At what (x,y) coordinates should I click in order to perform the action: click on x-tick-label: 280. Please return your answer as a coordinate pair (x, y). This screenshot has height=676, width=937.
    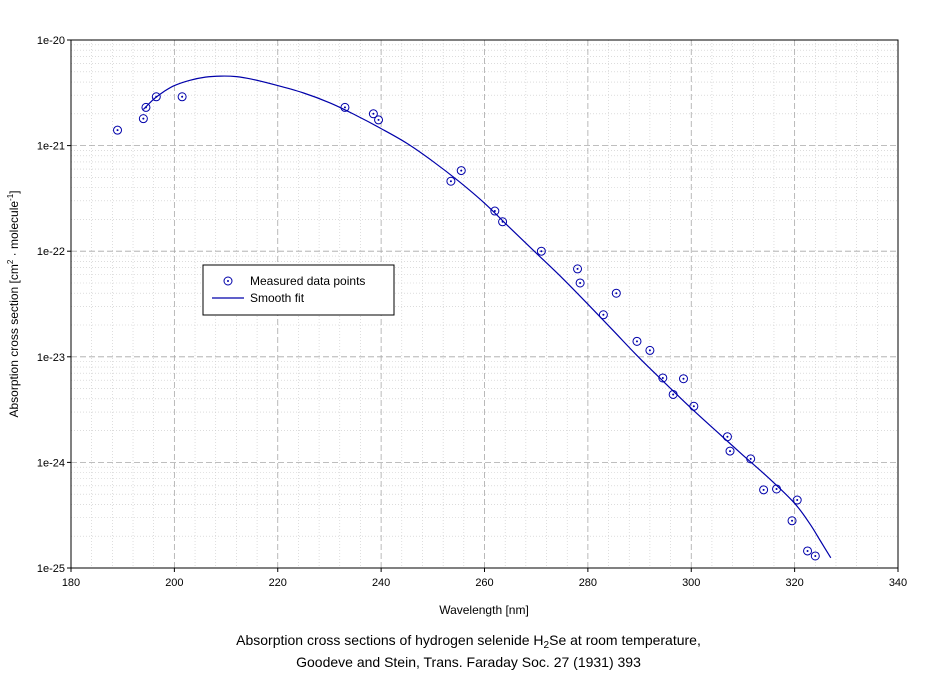
    Looking at the image, I should click on (588, 583).